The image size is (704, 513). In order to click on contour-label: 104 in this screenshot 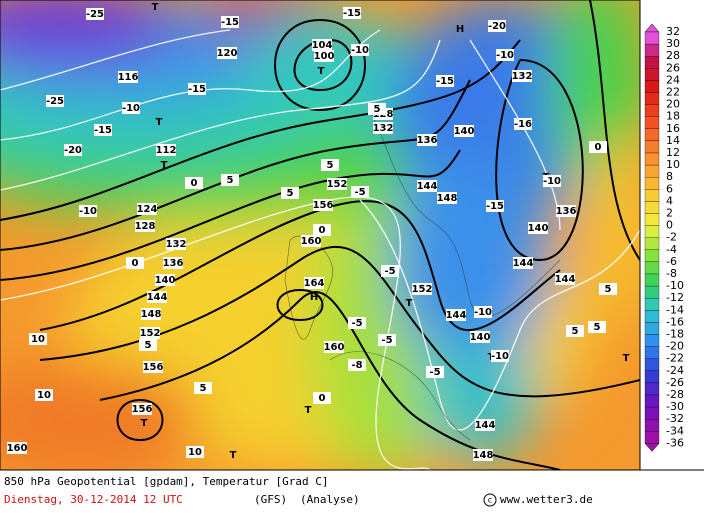, I will do `click(322, 45)`.